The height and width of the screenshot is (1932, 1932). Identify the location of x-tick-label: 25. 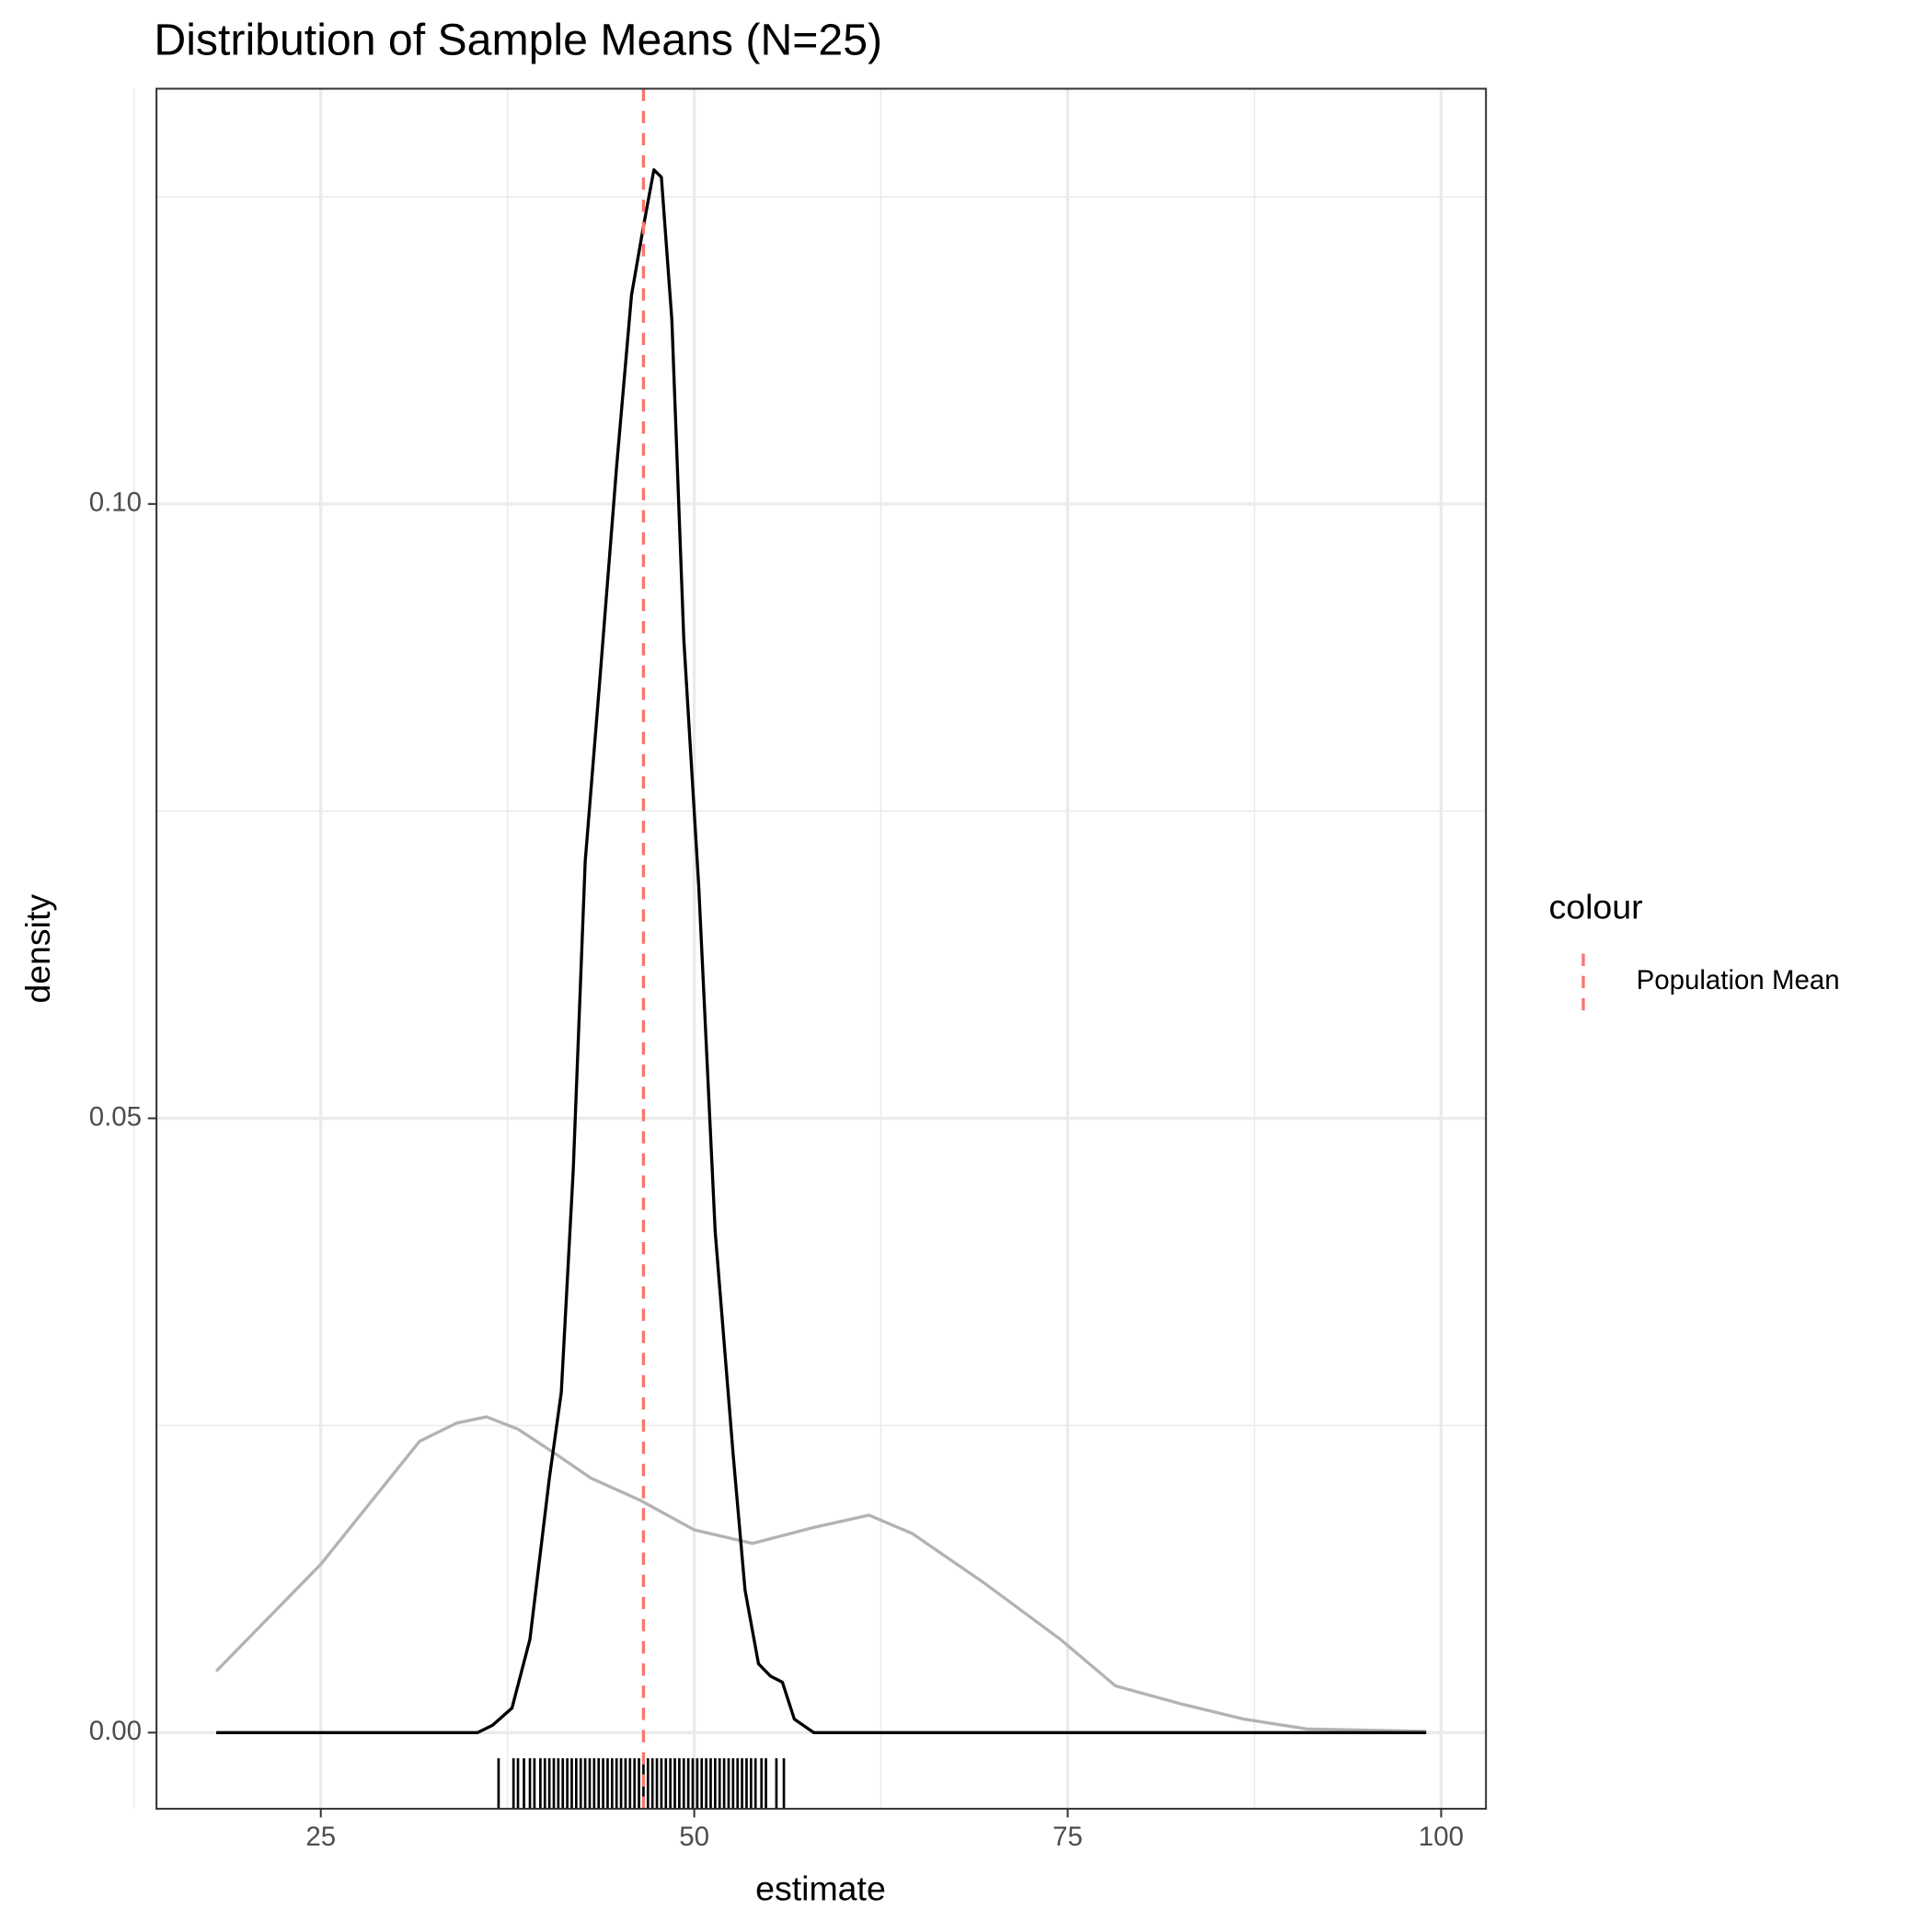
(320, 1837).